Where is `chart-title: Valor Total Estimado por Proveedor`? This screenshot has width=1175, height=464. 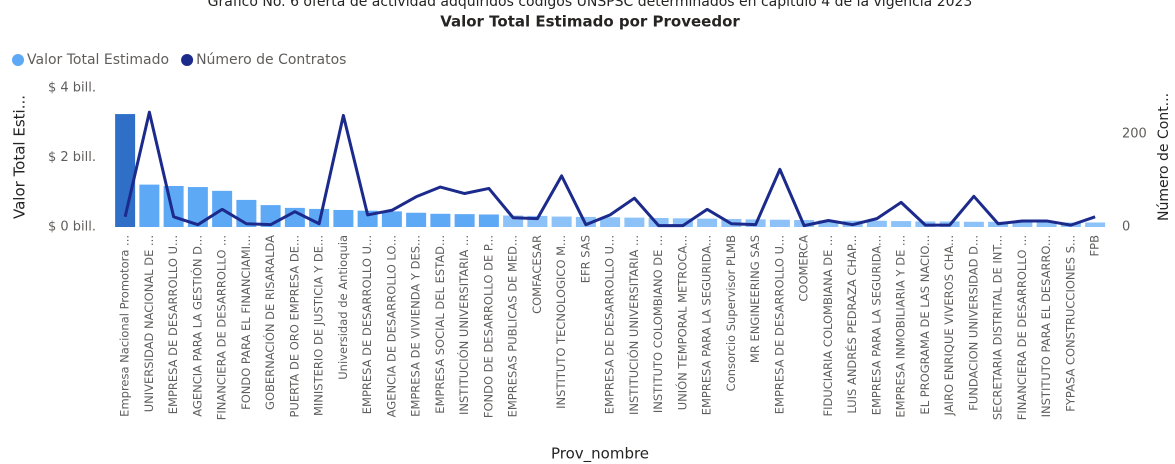
chart-title: Valor Total Estimado por Proveedor is located at coordinates (590, 22).